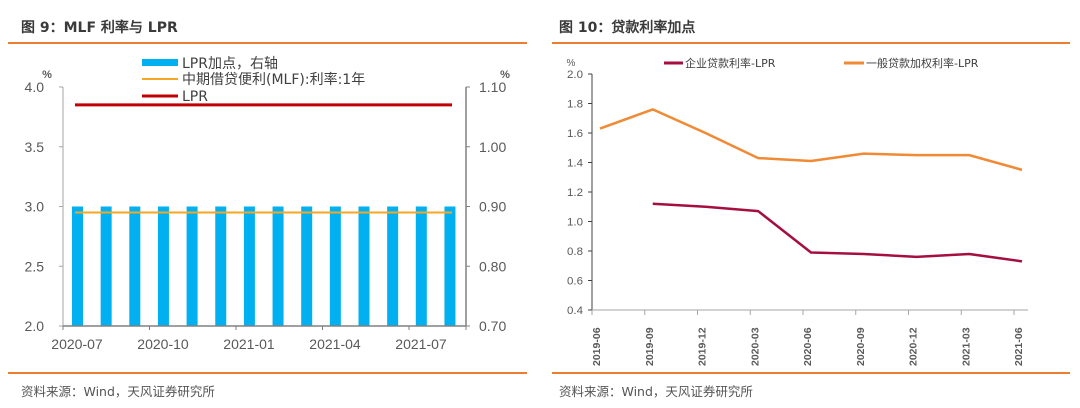 The height and width of the screenshot is (408, 1080). Describe the element at coordinates (575, 193) in the screenshot. I see `y-tick-label: 1.2` at that location.